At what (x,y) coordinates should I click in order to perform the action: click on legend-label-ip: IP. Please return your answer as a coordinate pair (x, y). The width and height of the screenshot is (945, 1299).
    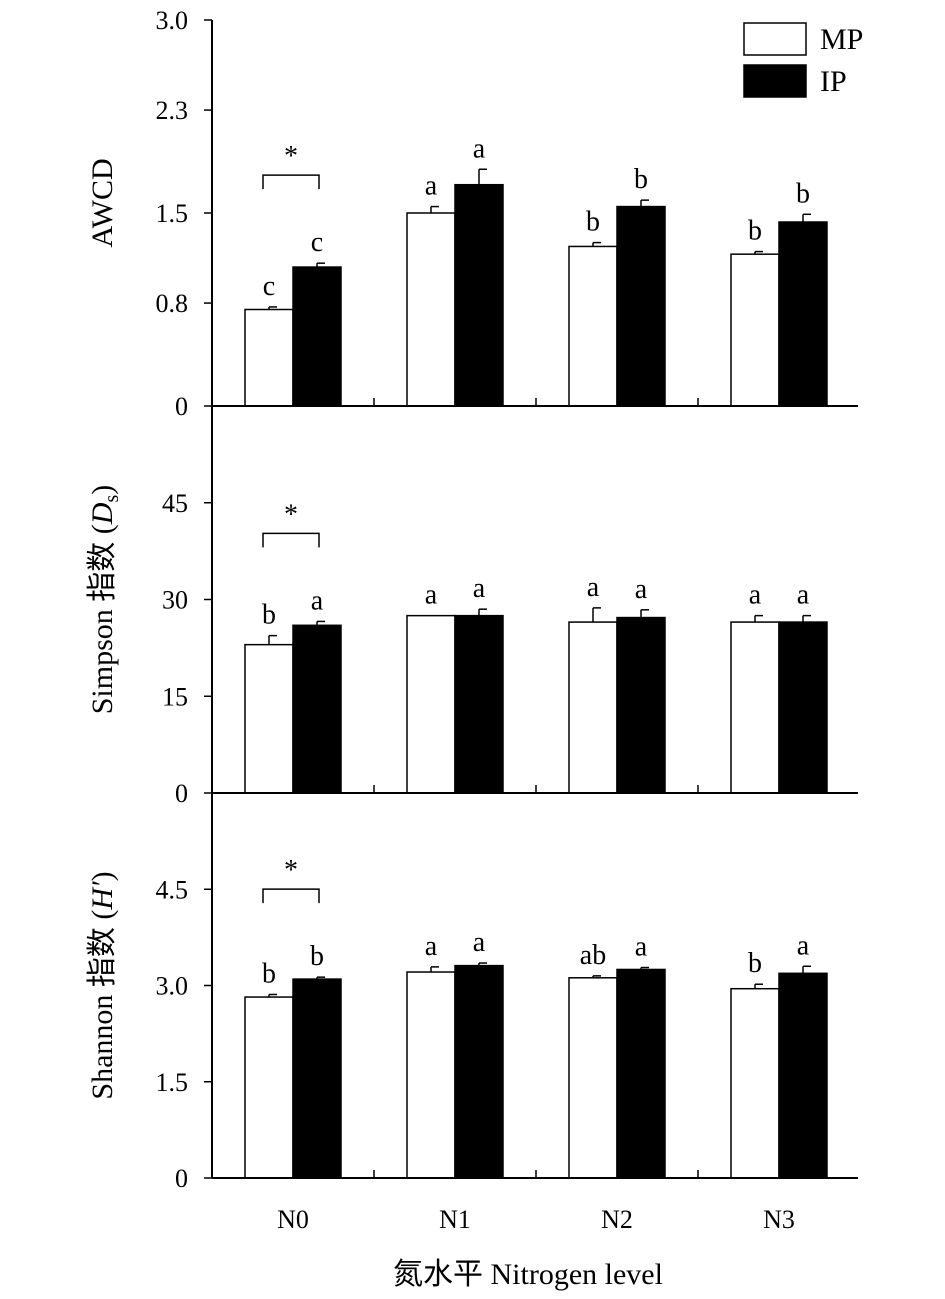
    Looking at the image, I should click on (833, 81).